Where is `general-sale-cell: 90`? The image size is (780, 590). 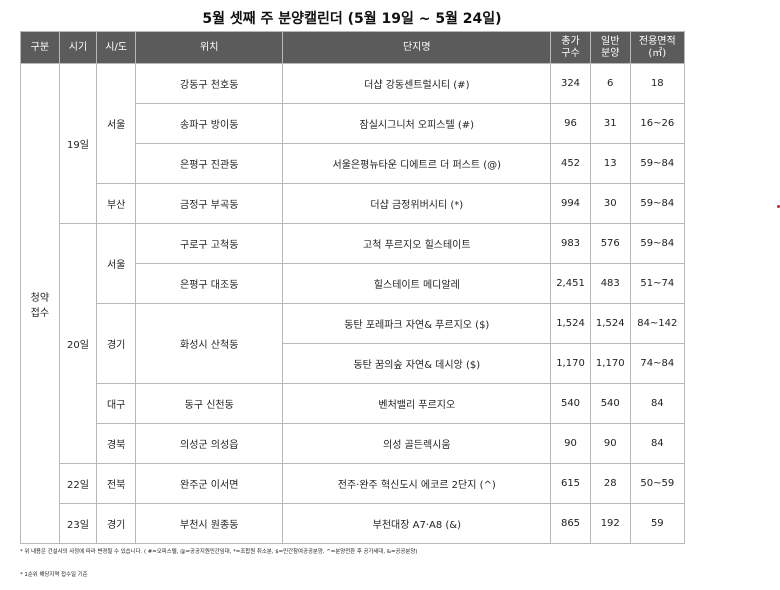 general-sale-cell: 90 is located at coordinates (610, 443).